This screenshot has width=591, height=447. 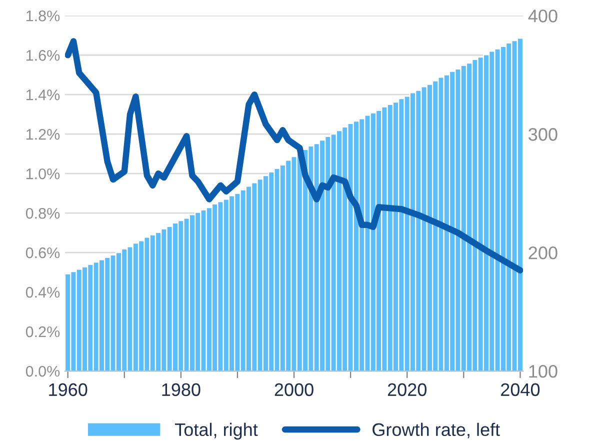 I want to click on y2-tick-label: 100, so click(x=543, y=371).